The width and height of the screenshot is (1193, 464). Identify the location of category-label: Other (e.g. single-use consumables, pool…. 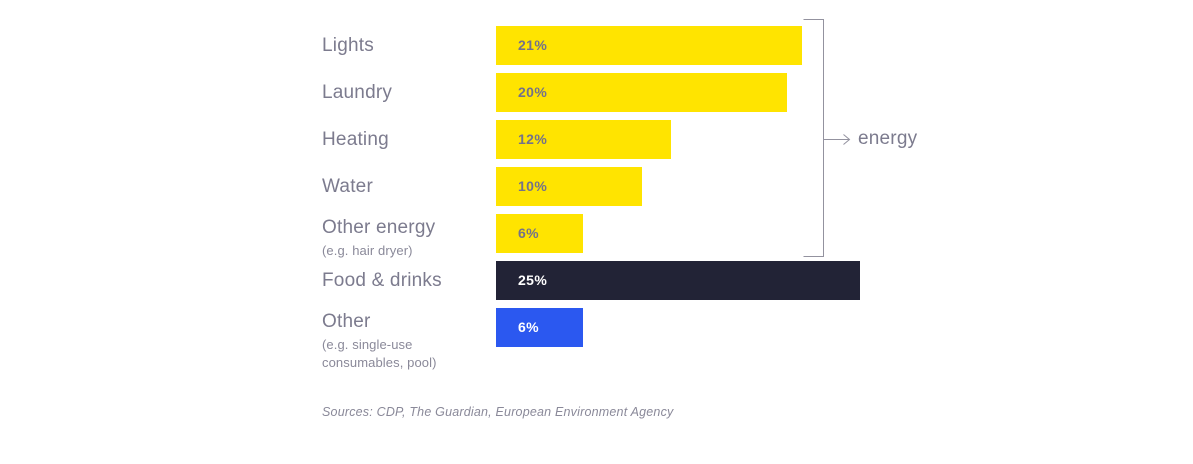
(402, 341).